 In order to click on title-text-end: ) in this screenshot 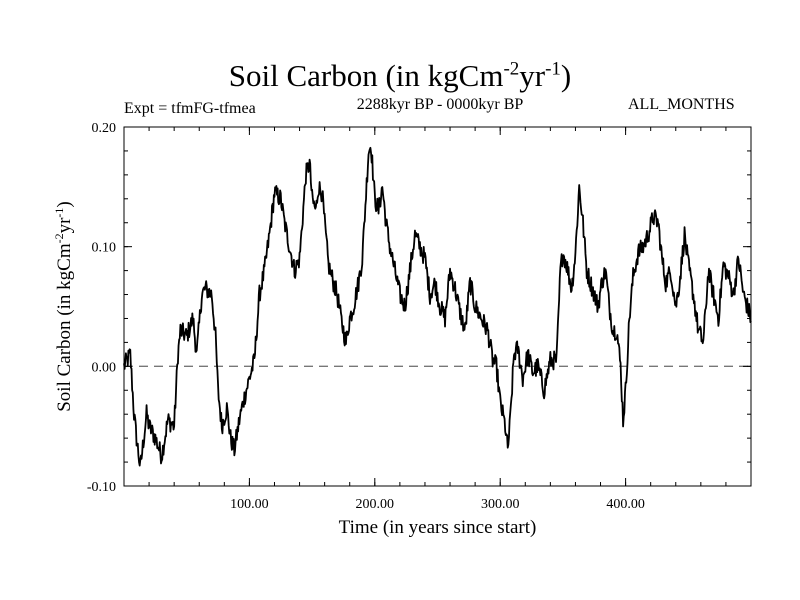, I will do `click(566, 75)`.